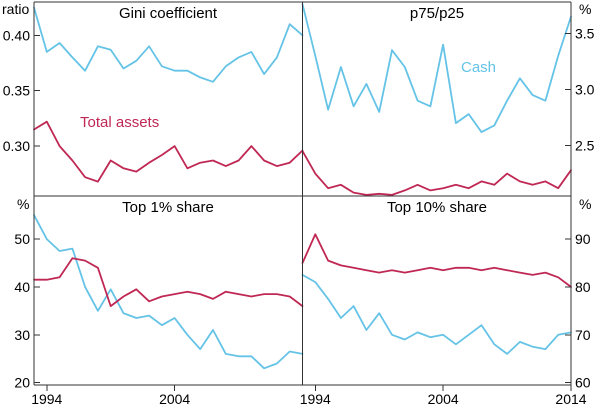  What do you see at coordinates (583, 239) in the screenshot?
I see `y-tick-label-top10: 90` at bounding box center [583, 239].